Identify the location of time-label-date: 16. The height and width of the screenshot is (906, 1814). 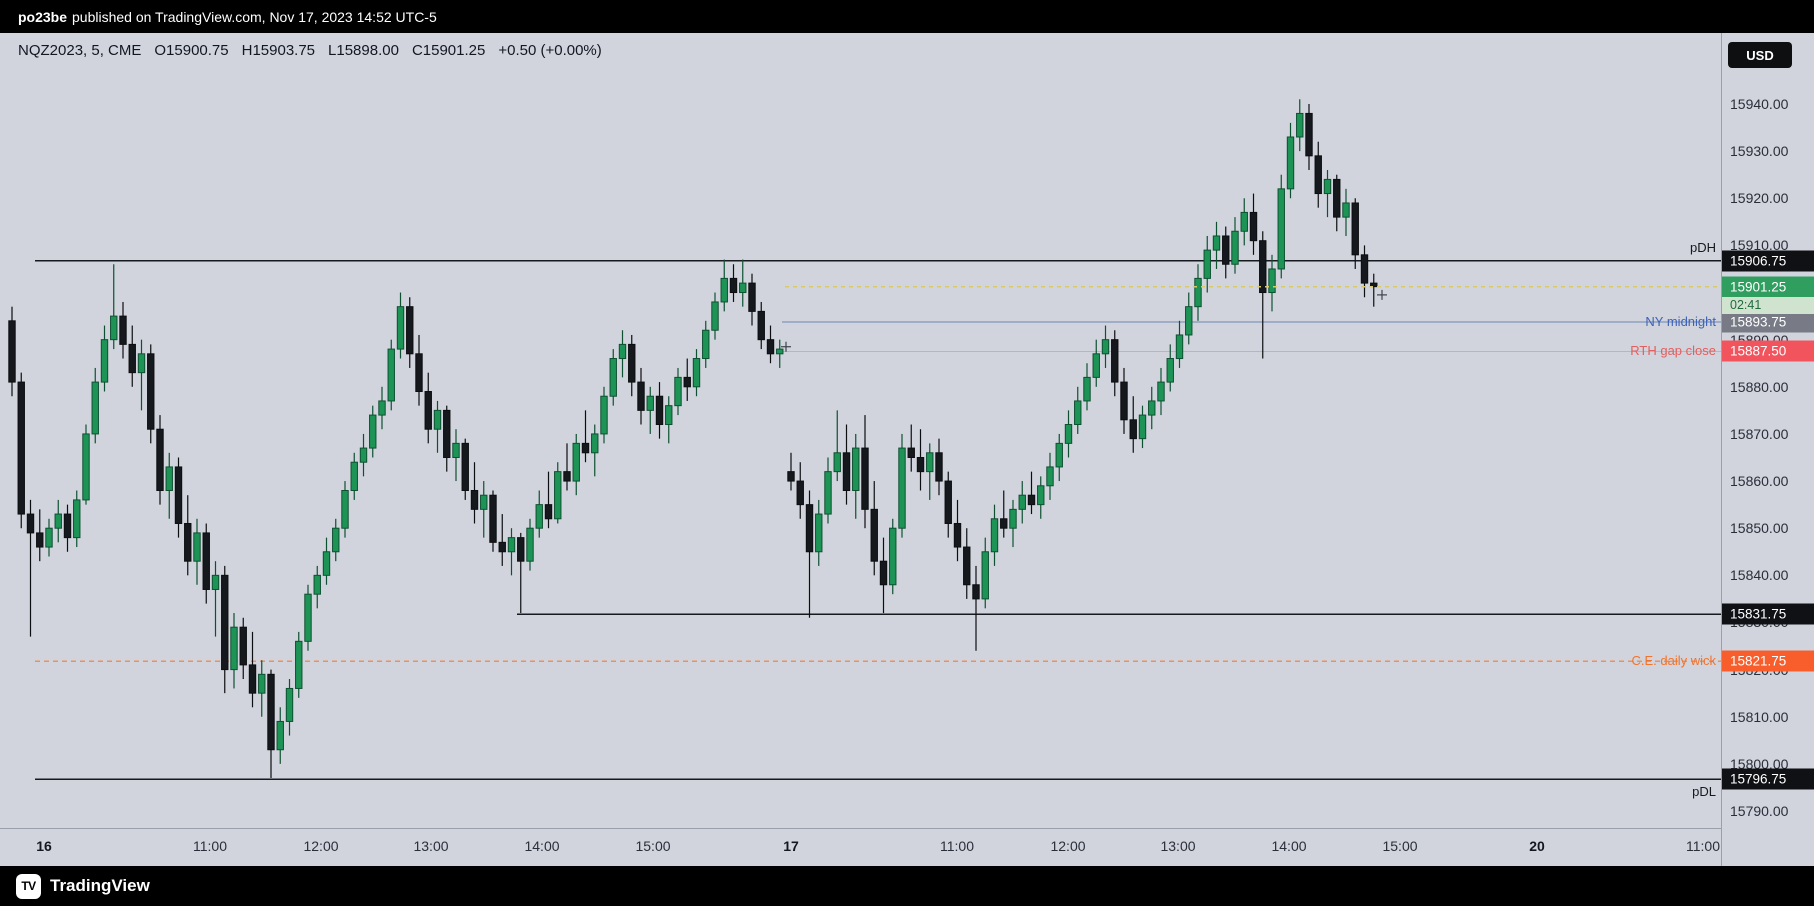
(44, 846).